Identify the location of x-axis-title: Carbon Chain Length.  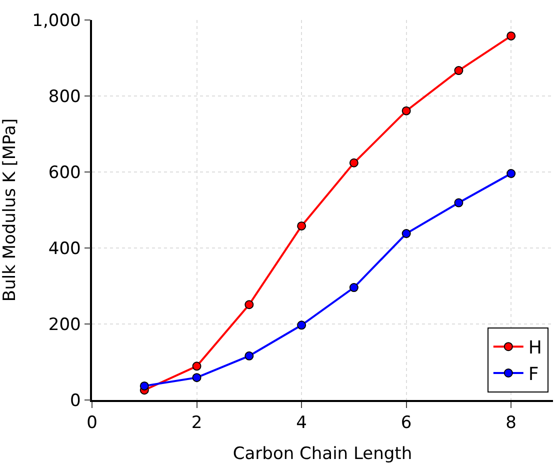
(322, 454).